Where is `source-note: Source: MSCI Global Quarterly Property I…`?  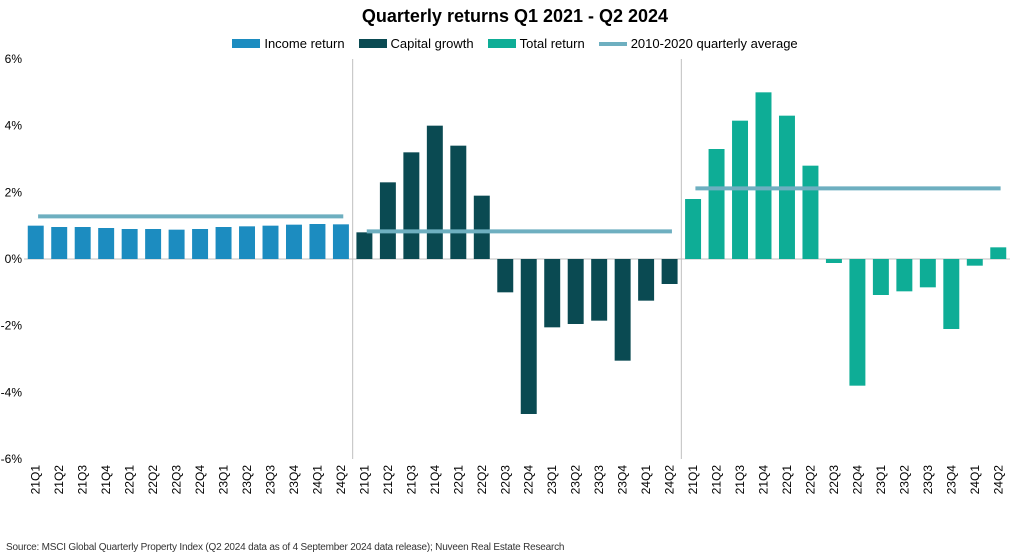
source-note: Source: MSCI Global Quarterly Property I… is located at coordinates (285, 547).